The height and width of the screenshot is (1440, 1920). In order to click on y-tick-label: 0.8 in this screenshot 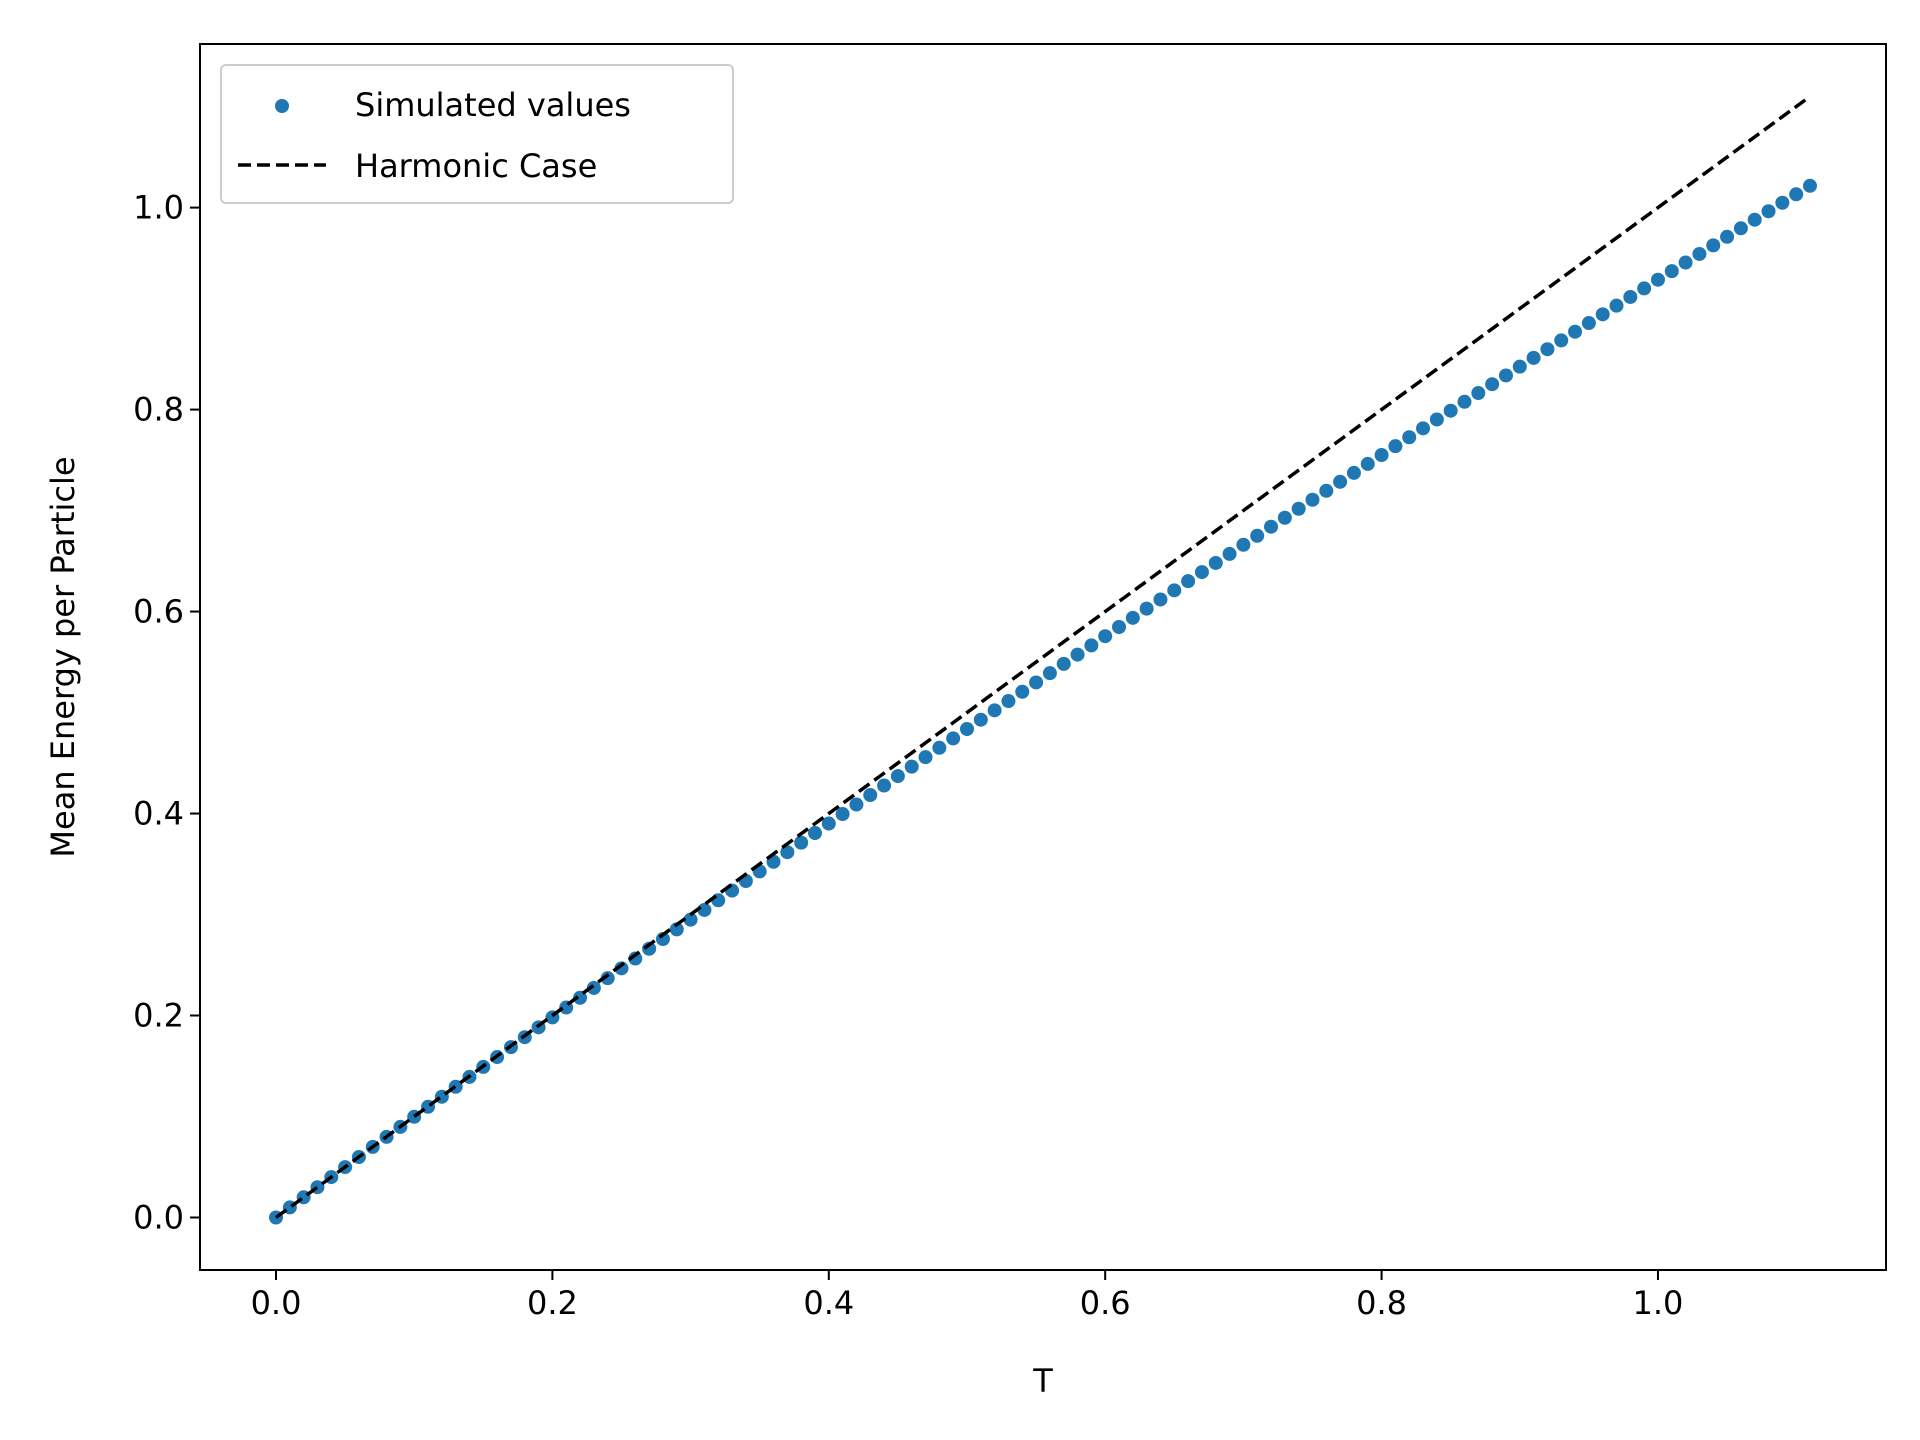, I will do `click(158, 410)`.